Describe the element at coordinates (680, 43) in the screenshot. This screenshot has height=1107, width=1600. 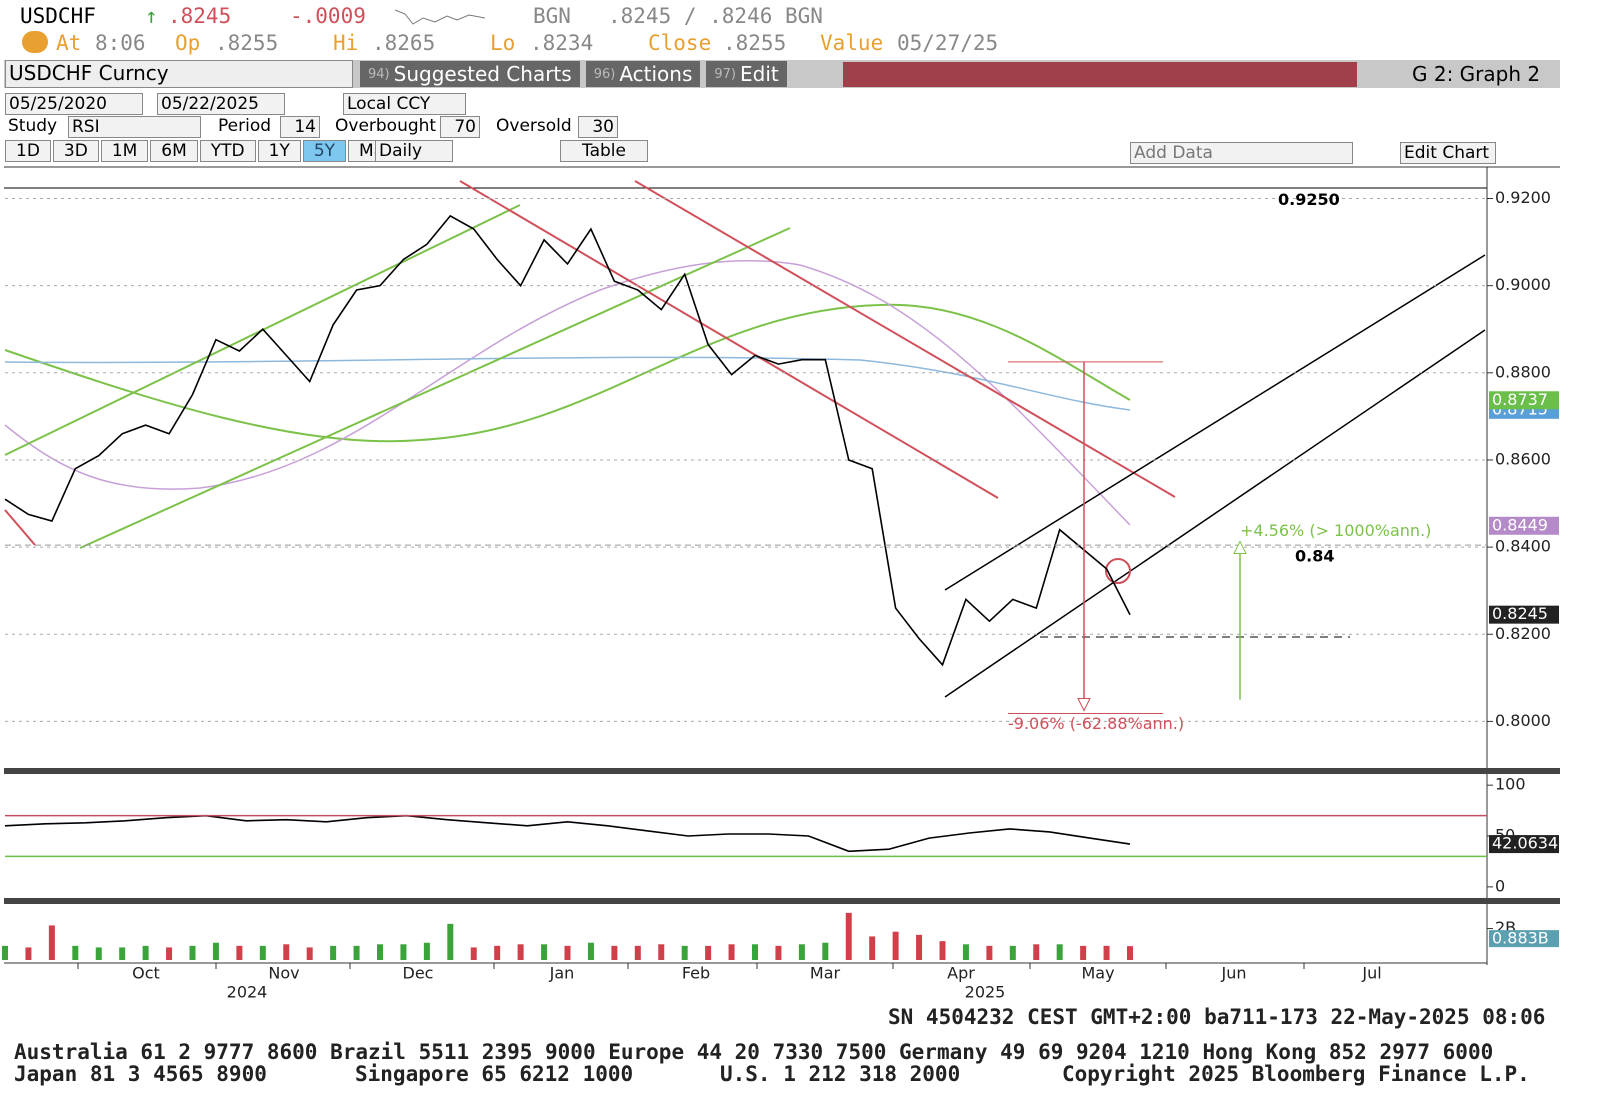
I see `close-label: Close` at that location.